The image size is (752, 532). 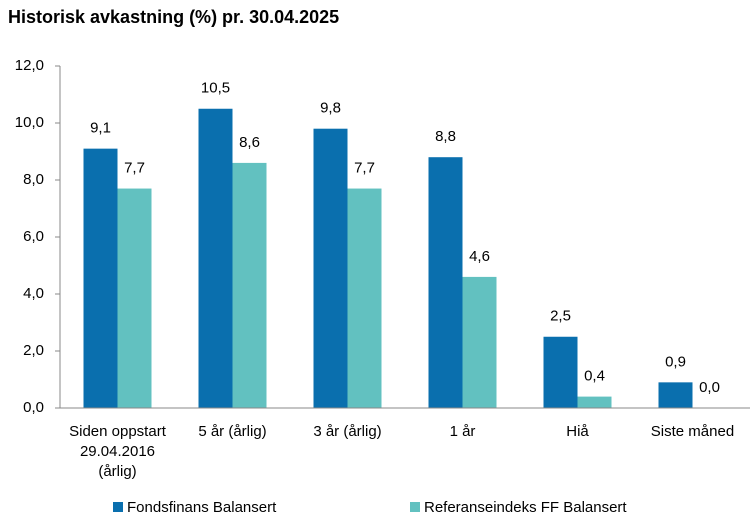 What do you see at coordinates (33, 293) in the screenshot?
I see `y-tick-label: 4,0` at bounding box center [33, 293].